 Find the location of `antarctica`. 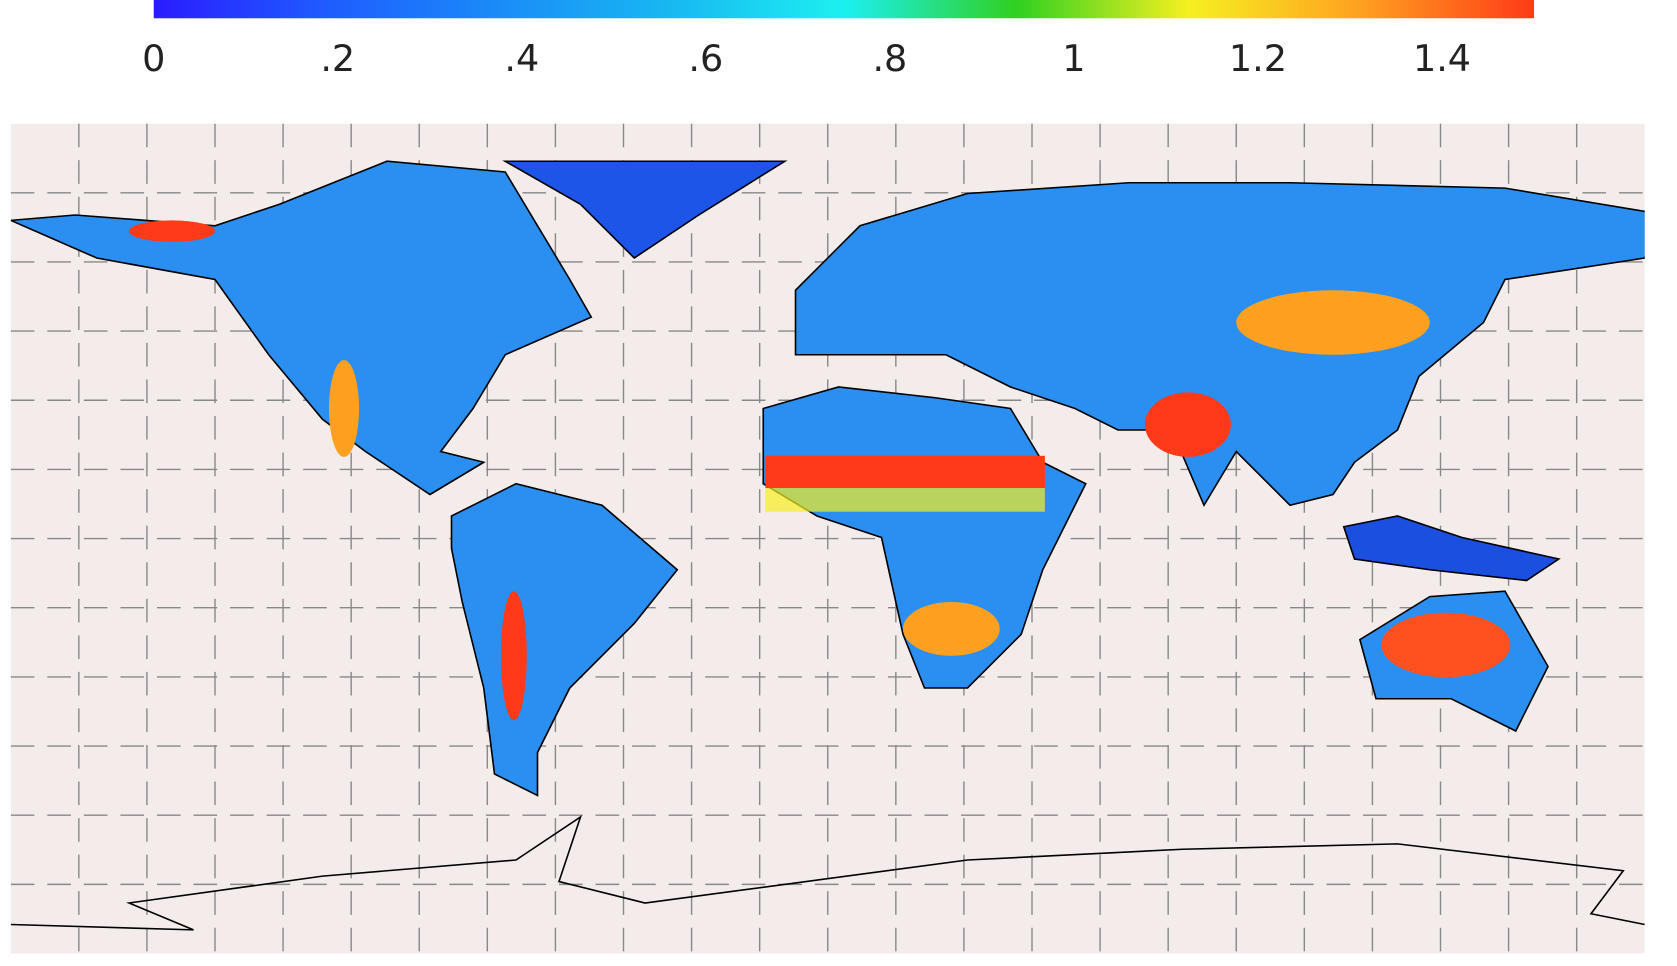

antarctica is located at coordinates (827, 873).